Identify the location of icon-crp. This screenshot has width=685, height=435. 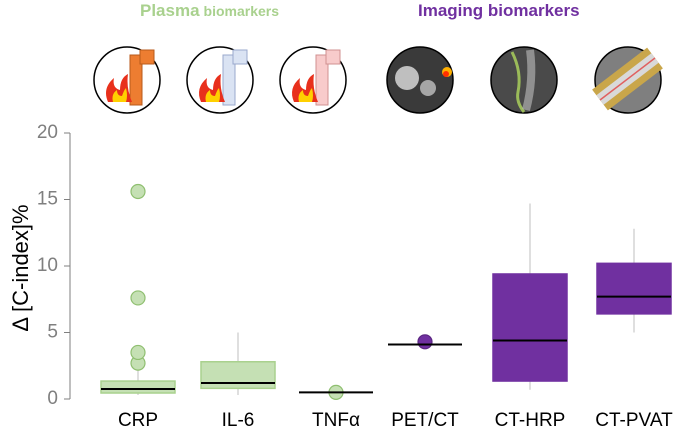
(127, 80).